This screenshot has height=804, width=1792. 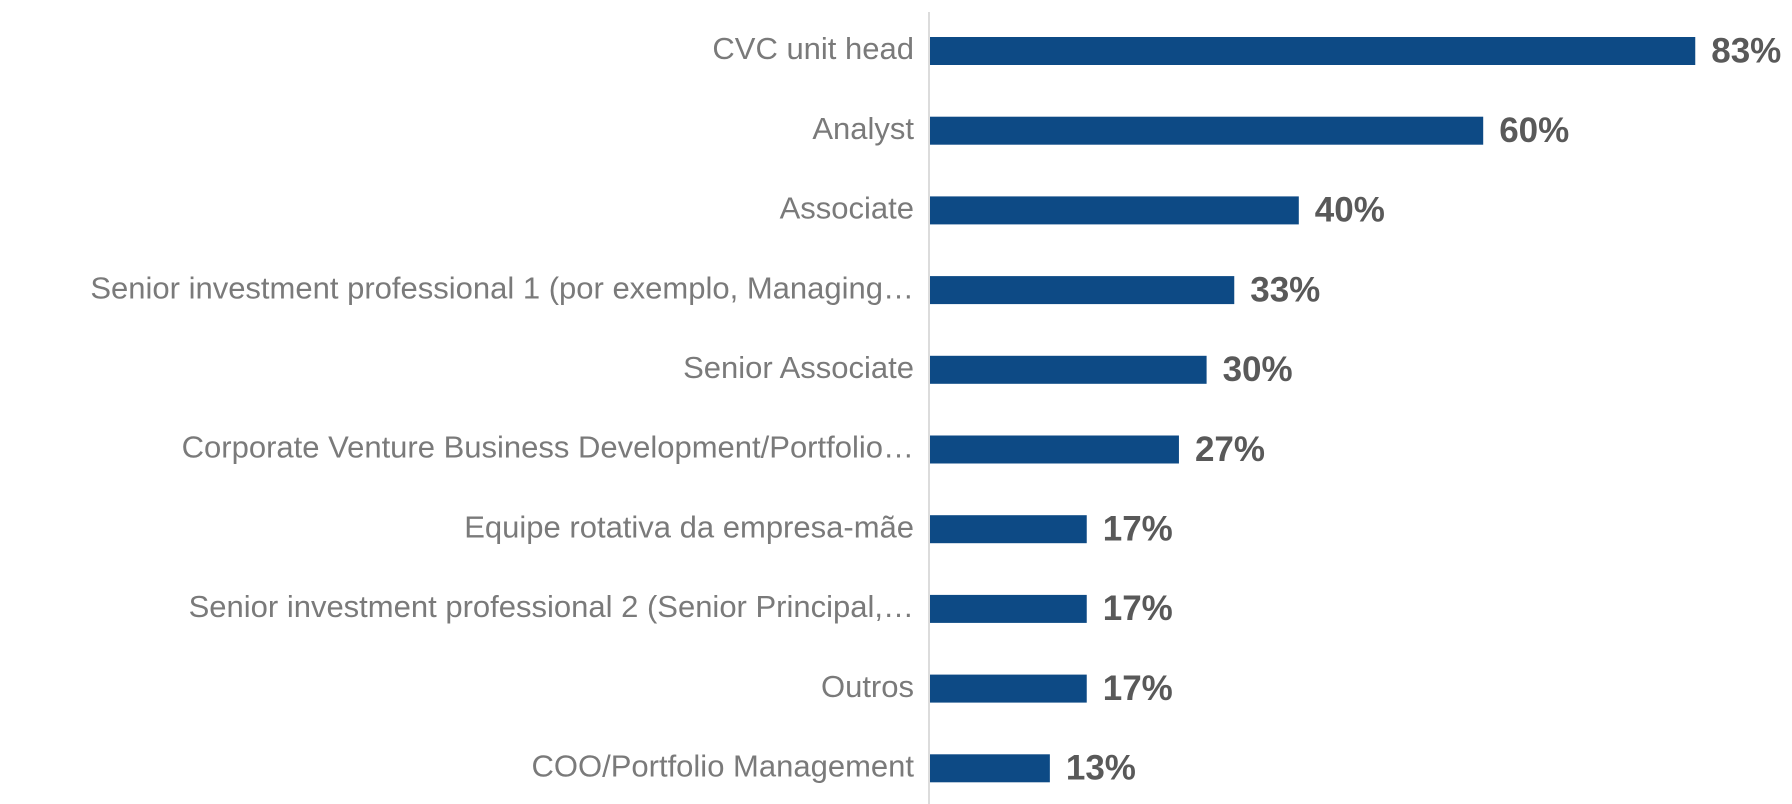 What do you see at coordinates (867, 686) in the screenshot?
I see `category-label: Outros` at bounding box center [867, 686].